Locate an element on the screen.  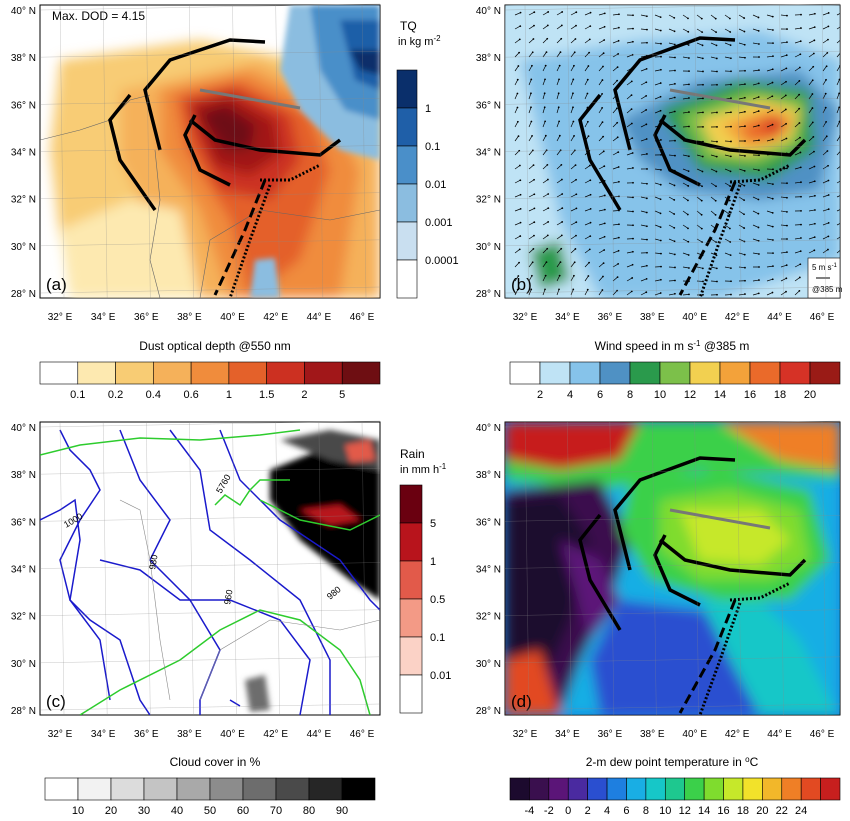
front-line is located at coordinates (677, 570).